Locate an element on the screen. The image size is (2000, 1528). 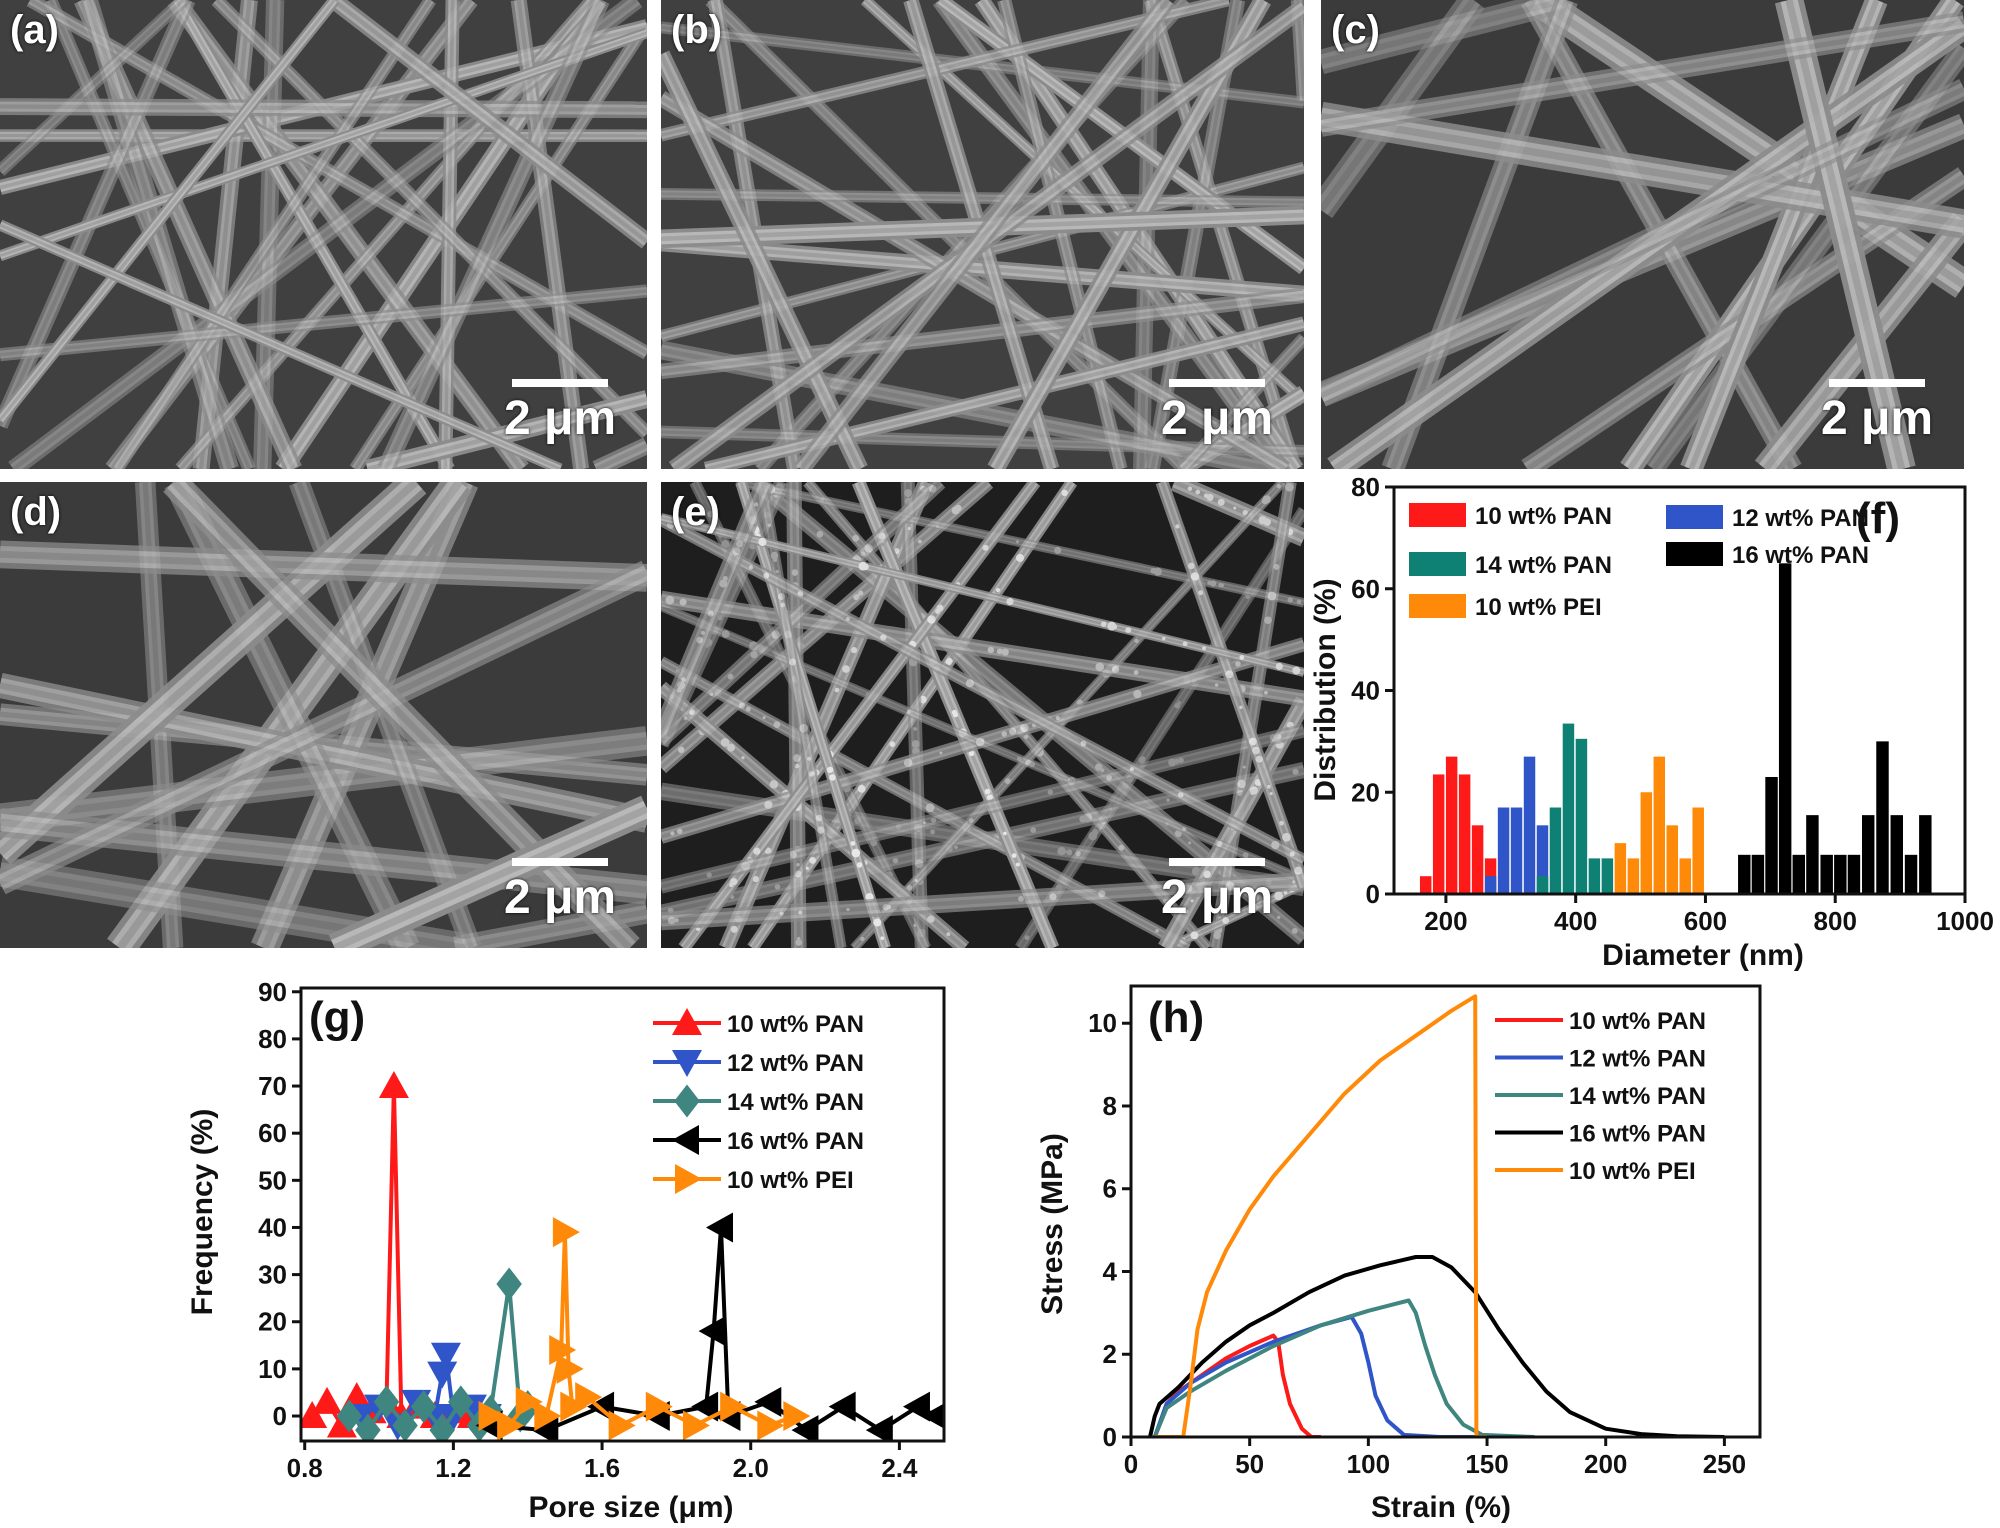
series-line is located at coordinates (1319, 1376).